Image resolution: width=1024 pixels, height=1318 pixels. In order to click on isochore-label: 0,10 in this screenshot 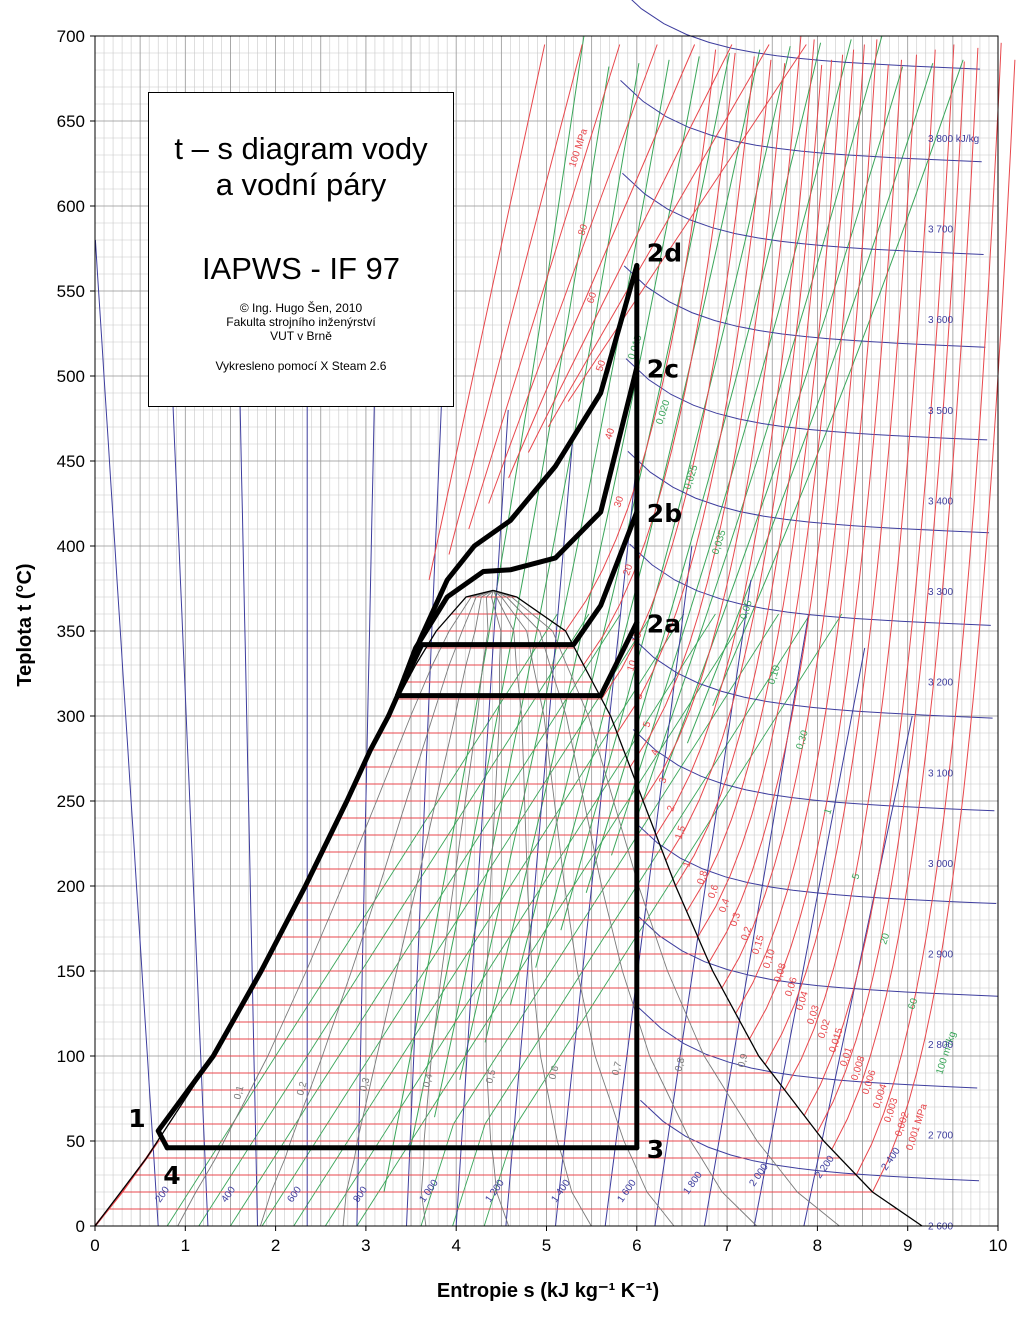, I will do `click(774, 675)`.